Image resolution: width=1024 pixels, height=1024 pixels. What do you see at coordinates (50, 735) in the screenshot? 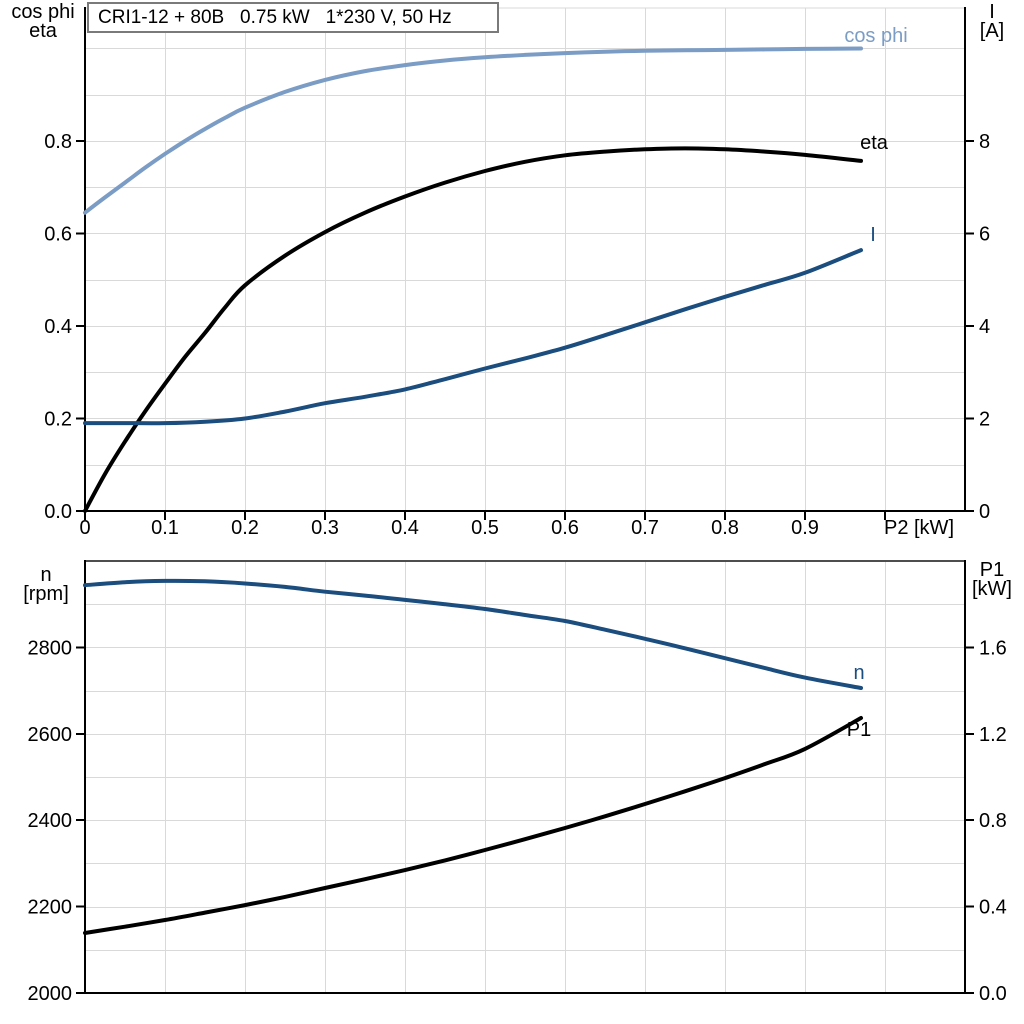
I see `tick-label: 2600` at bounding box center [50, 735].